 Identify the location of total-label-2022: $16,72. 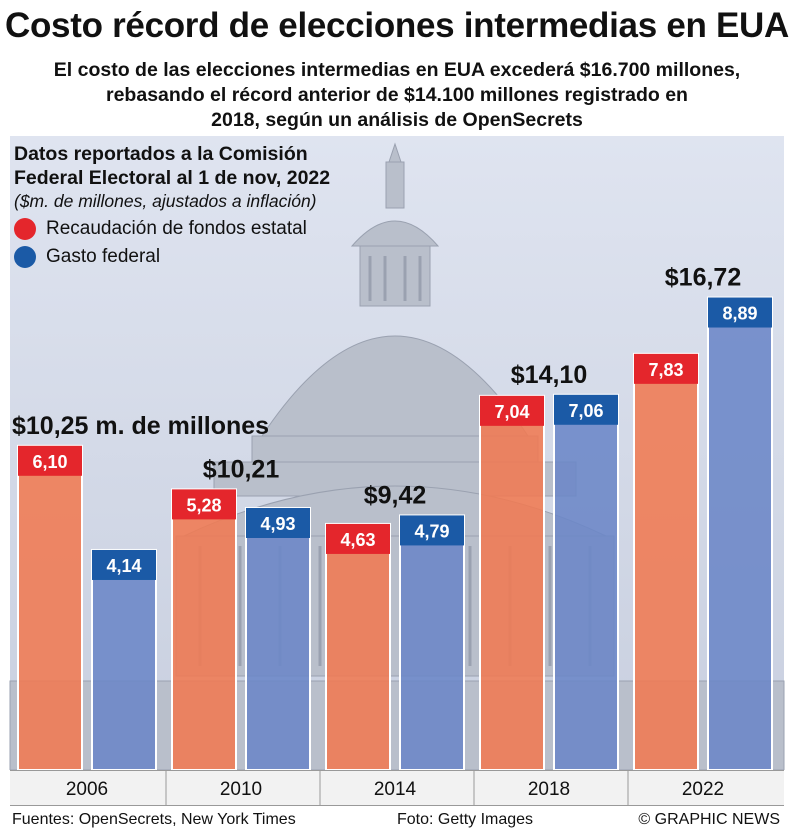
(703, 278).